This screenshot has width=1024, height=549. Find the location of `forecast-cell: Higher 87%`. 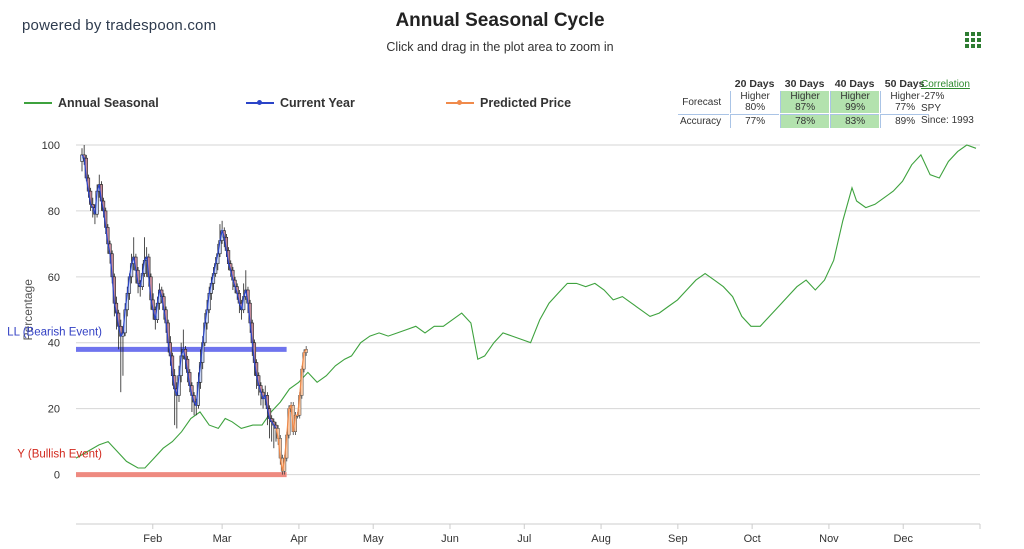

forecast-cell: Higher 87% is located at coordinates (805, 102).